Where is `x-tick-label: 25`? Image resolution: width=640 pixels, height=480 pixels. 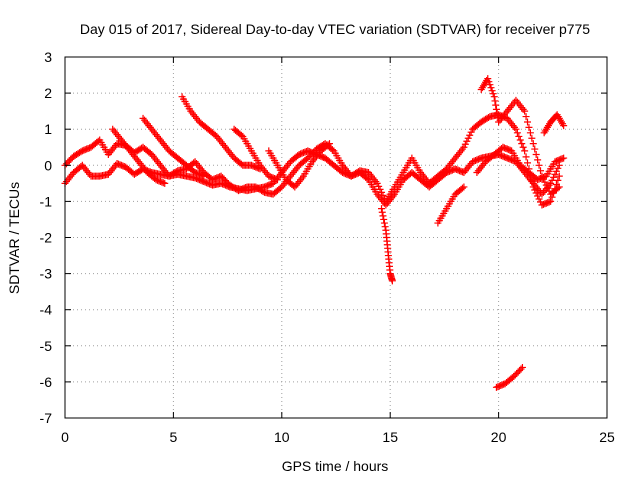
x-tick-label: 25 is located at coordinates (607, 437).